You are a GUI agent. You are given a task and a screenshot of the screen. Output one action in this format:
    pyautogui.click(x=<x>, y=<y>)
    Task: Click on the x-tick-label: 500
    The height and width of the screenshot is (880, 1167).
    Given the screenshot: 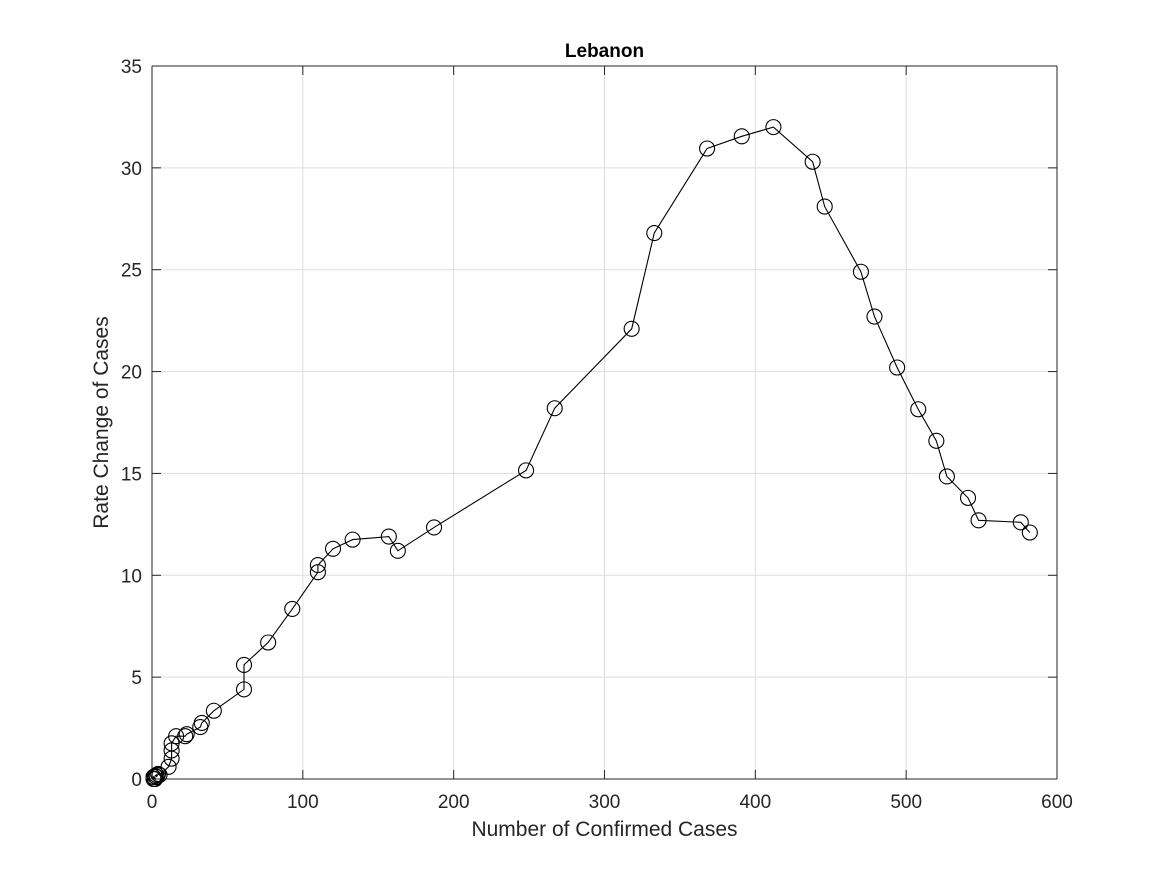 What is the action you would take?
    pyautogui.click(x=906, y=802)
    